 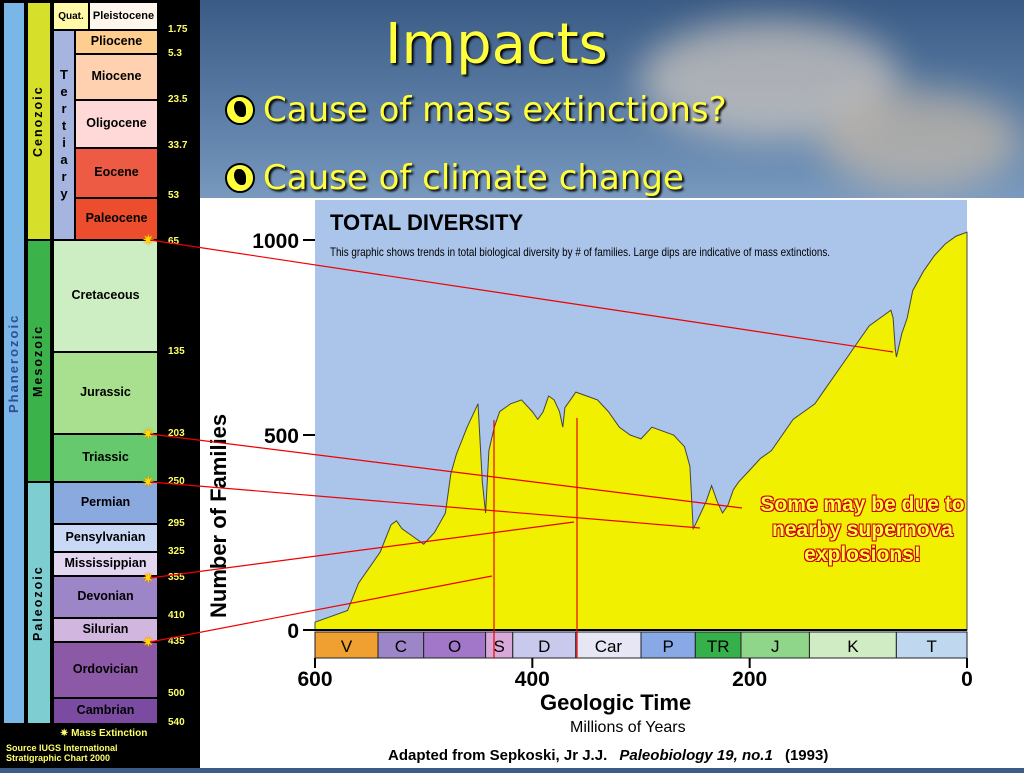 What do you see at coordinates (116, 173) in the screenshot?
I see `period-eocene: Eocene` at bounding box center [116, 173].